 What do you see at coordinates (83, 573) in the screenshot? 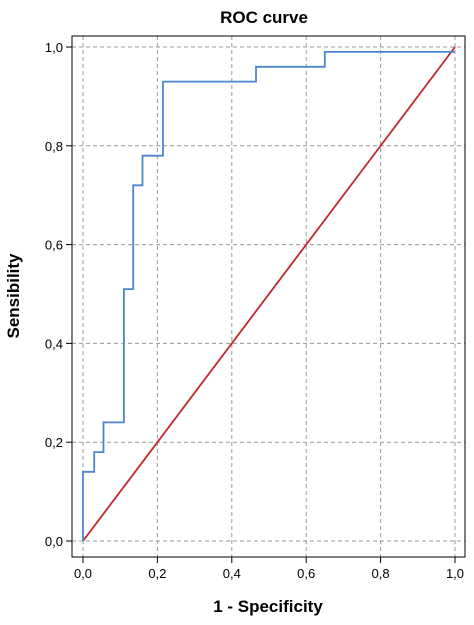
I see `x-tick-label: 0,0` at bounding box center [83, 573].